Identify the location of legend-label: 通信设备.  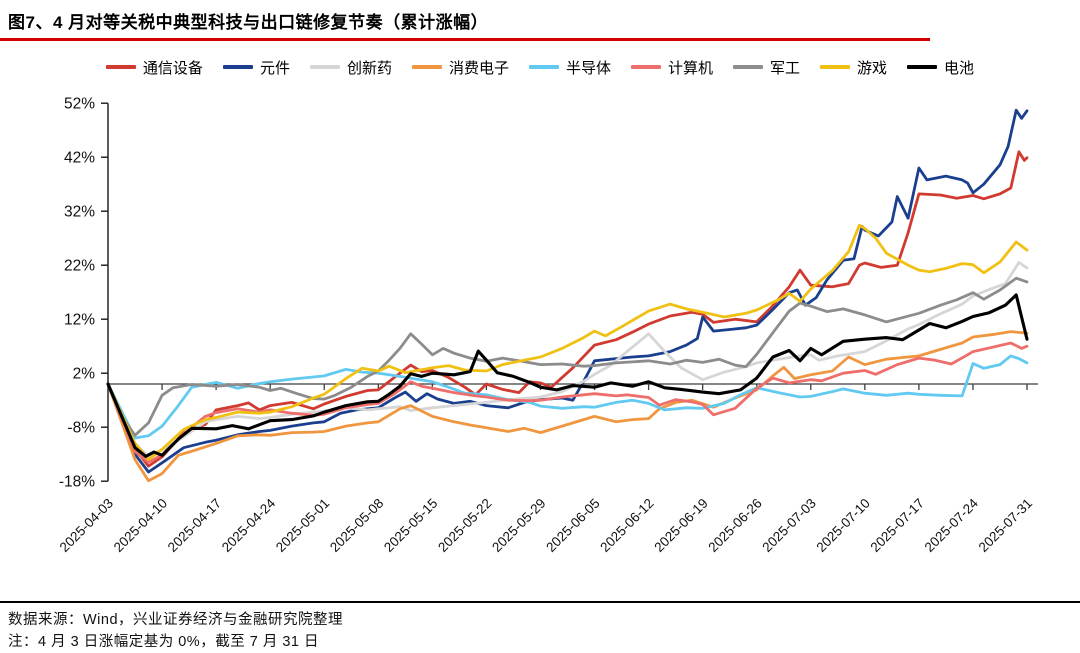
(172, 68).